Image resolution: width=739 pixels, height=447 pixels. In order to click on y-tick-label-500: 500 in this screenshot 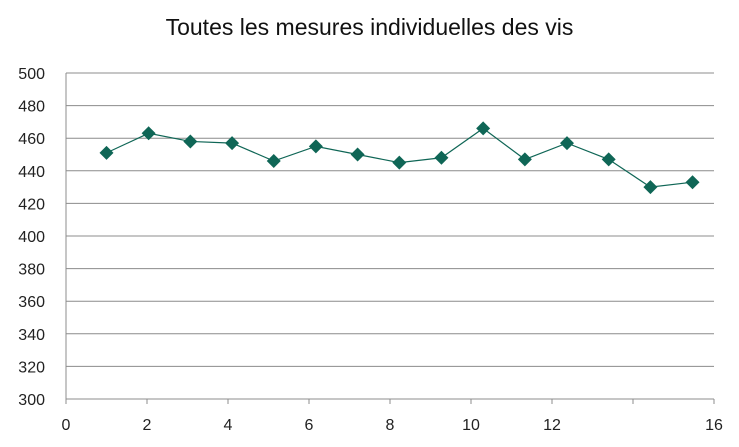, I will do `click(31, 74)`.